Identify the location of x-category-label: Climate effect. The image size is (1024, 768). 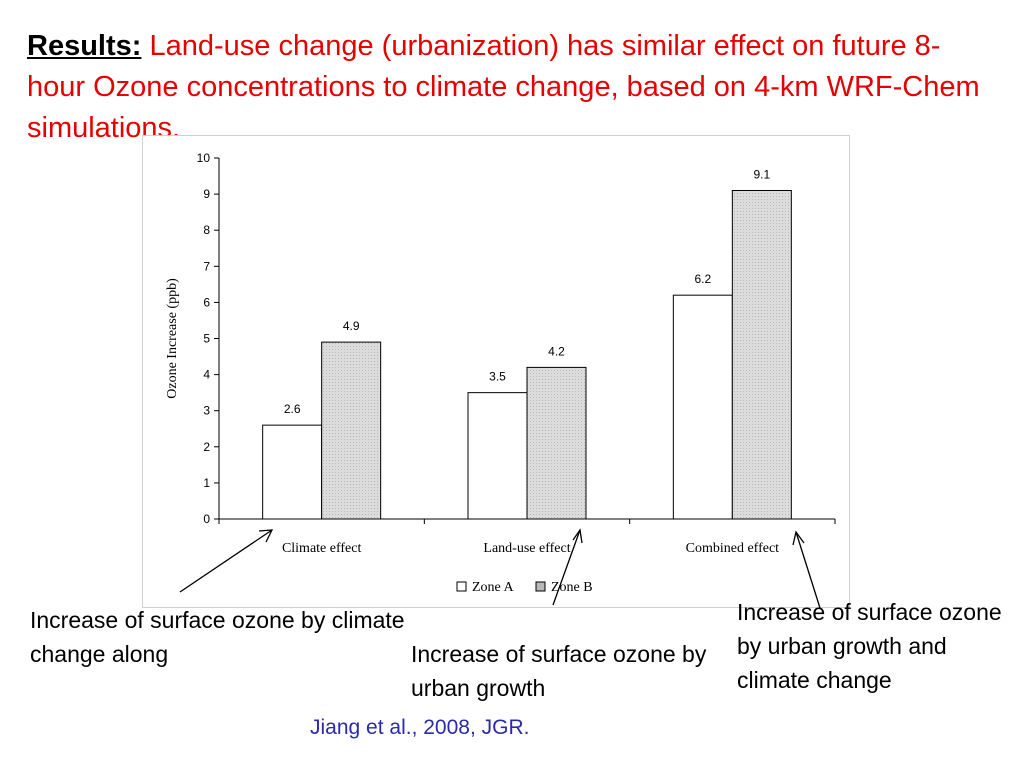
(322, 548).